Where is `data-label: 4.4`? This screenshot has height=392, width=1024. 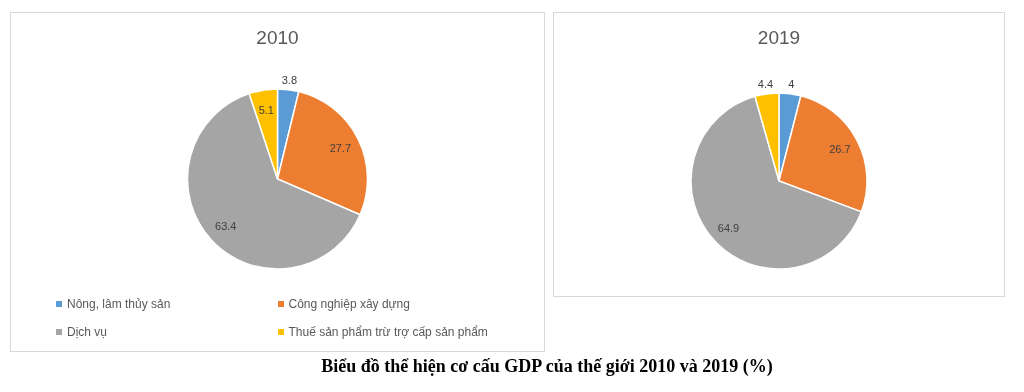 data-label: 4.4 is located at coordinates (765, 83).